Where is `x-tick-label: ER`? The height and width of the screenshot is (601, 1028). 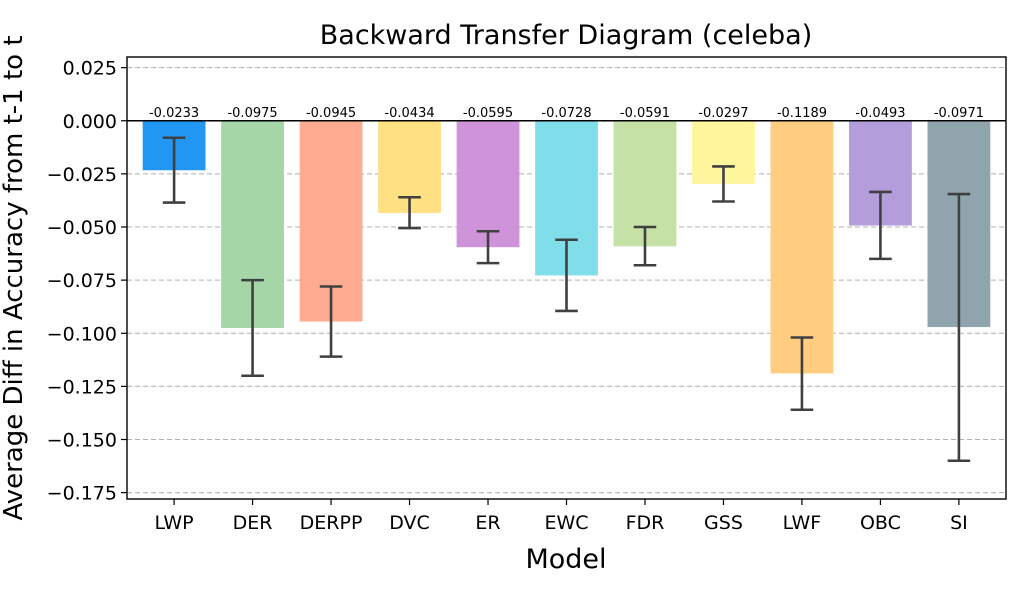 x-tick-label: ER is located at coordinates (487, 523).